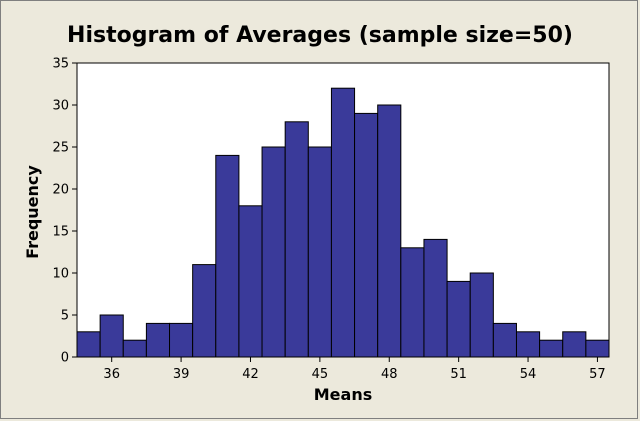 This screenshot has width=640, height=421. Describe the element at coordinates (60, 274) in the screenshot. I see `y-tick-label: 10` at that location.